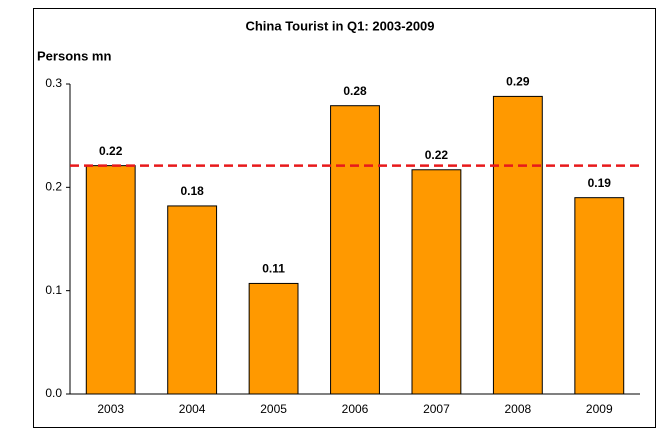 This screenshot has height=430, width=658. I want to click on y-tick-label: 0.0, so click(53, 393).